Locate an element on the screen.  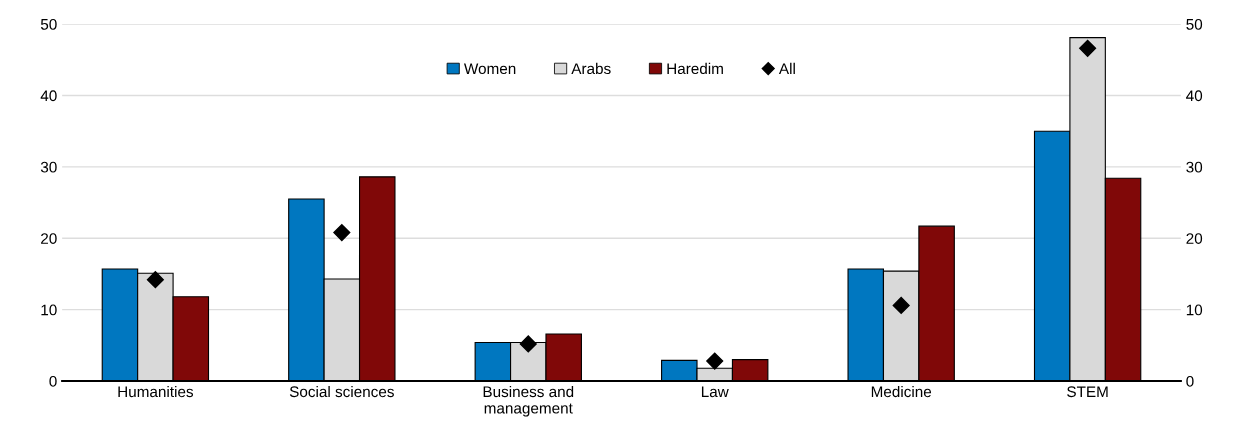
y2-tick-label: 10 is located at coordinates (1194, 310).